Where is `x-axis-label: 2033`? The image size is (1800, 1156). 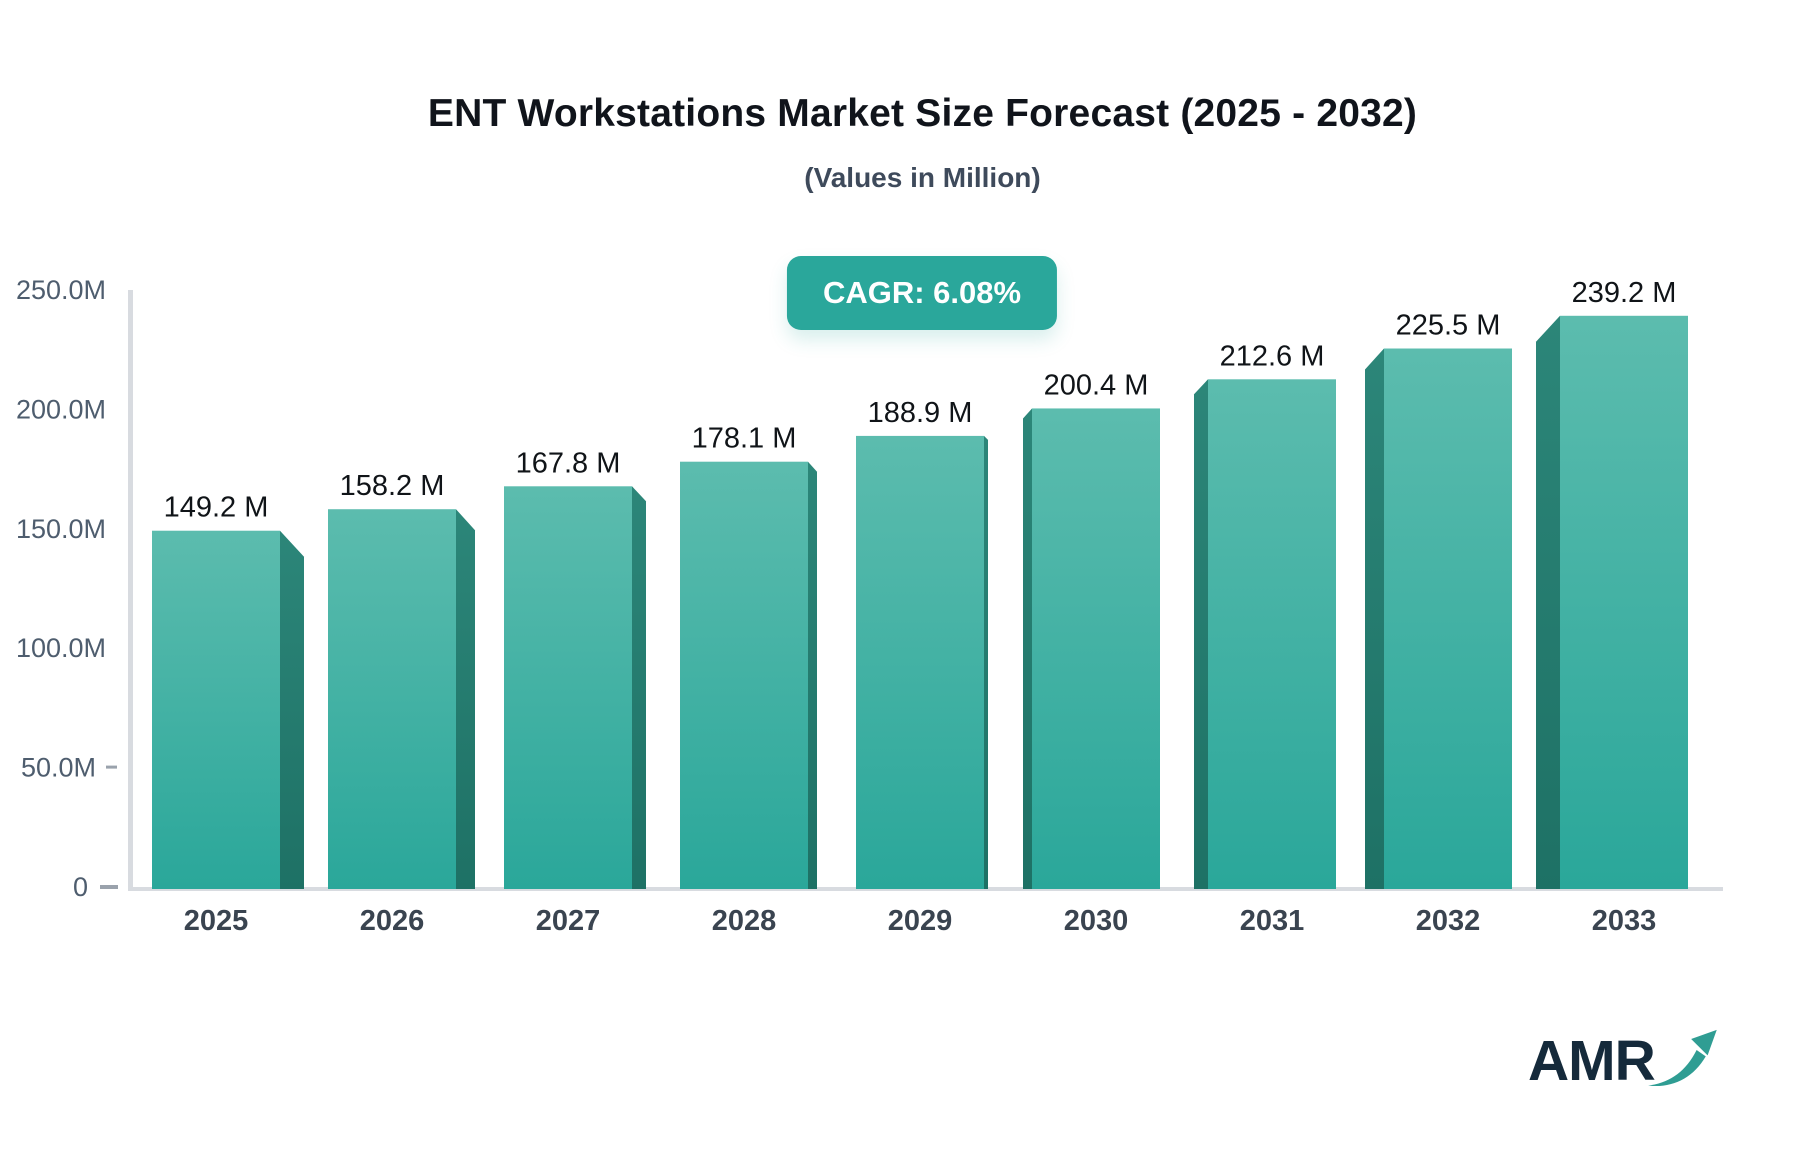 x-axis-label: 2033 is located at coordinates (1624, 921).